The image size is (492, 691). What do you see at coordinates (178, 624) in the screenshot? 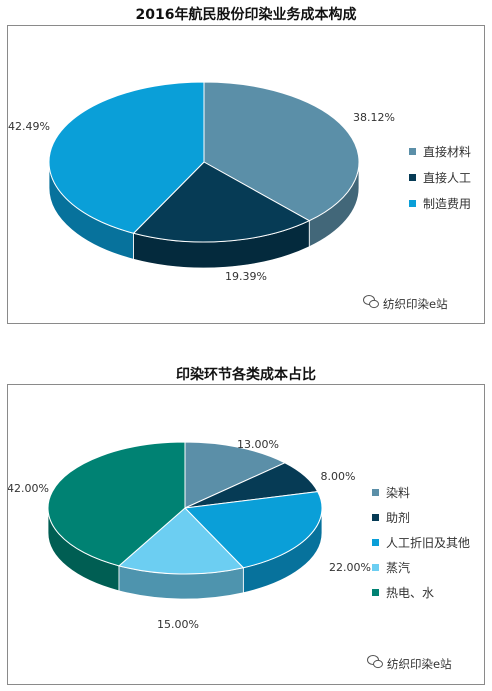
I see `chart2-data-label-4: 15.00%` at bounding box center [178, 624].